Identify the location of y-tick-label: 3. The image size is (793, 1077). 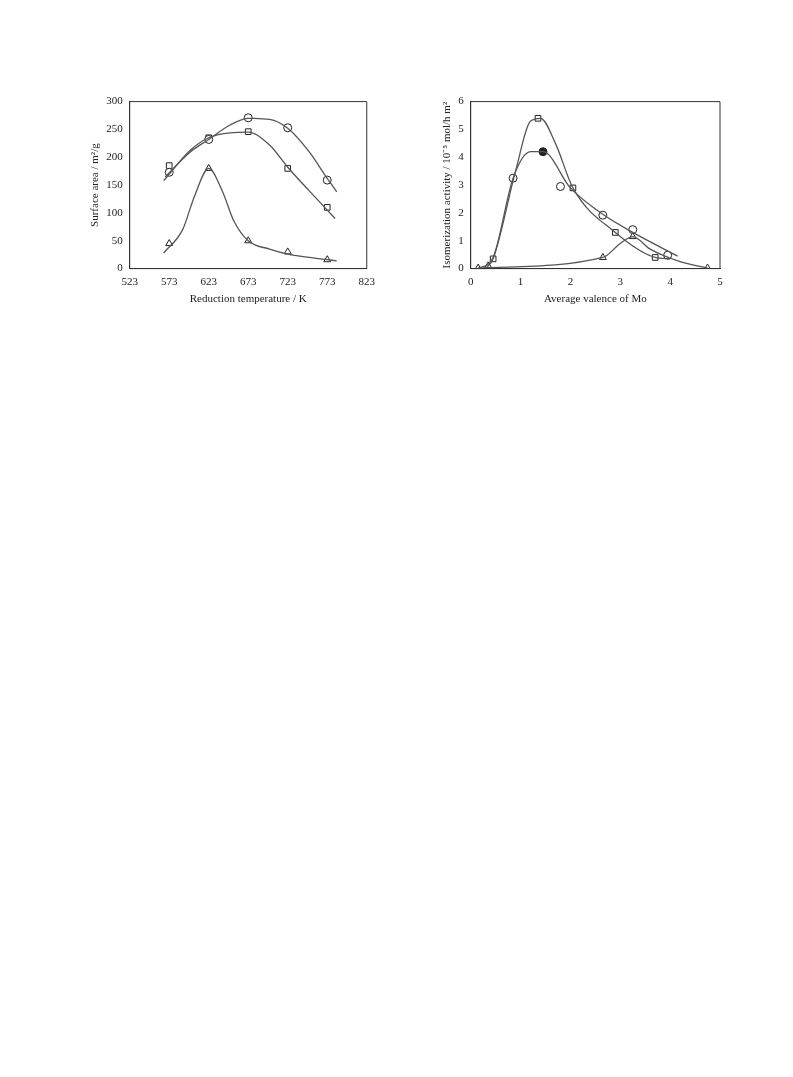
(461, 183).